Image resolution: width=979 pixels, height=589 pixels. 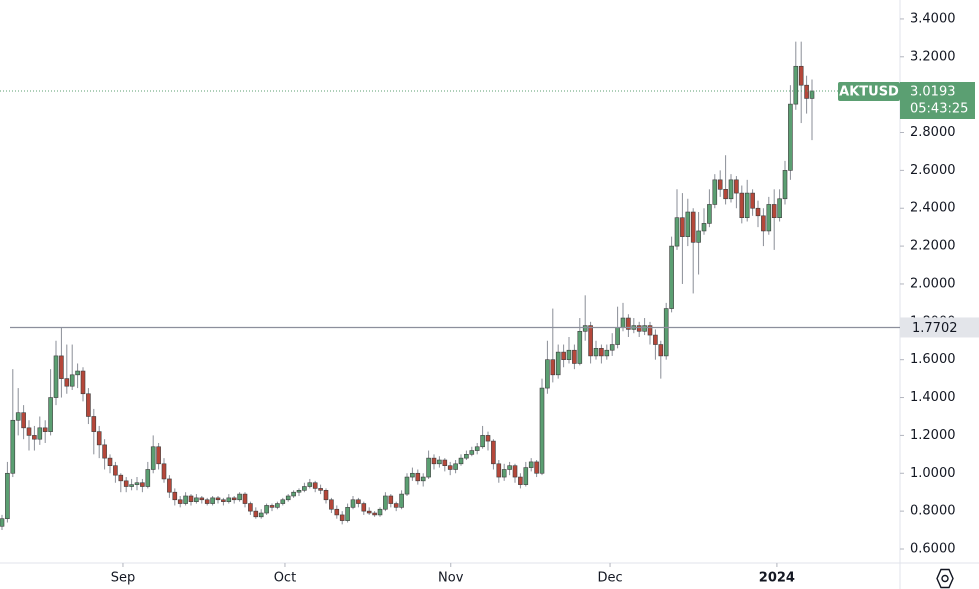 What do you see at coordinates (933, 18) in the screenshot?
I see `y-tick-label: 3.4000` at bounding box center [933, 18].